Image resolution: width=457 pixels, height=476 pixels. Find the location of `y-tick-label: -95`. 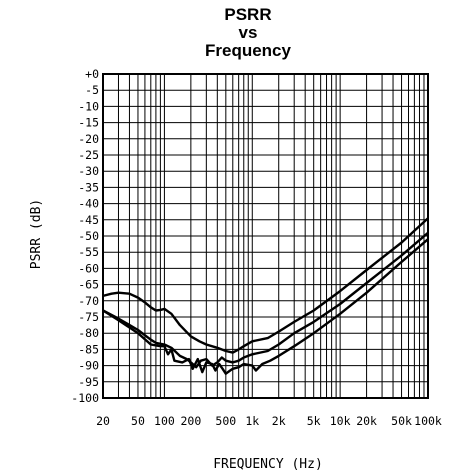

y-tick-label: -95 is located at coordinates (88, 382).